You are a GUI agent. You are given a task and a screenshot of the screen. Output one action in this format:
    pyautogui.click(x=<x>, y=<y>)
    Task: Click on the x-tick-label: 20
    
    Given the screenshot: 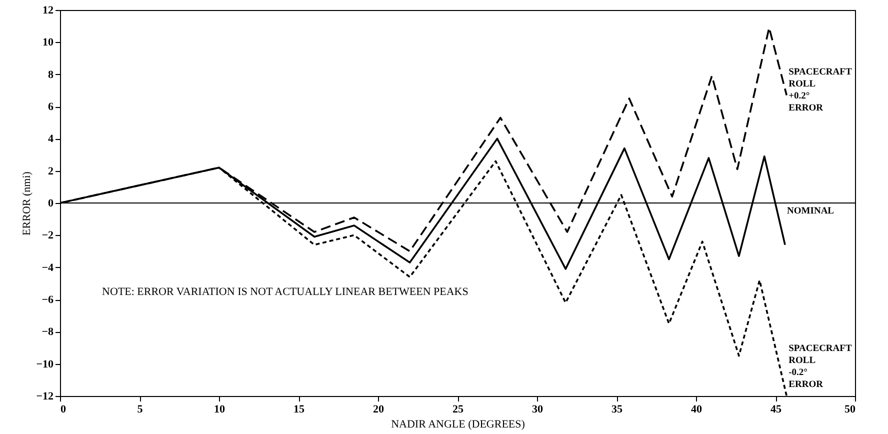 What is the action you would take?
    pyautogui.click(x=378, y=410)
    